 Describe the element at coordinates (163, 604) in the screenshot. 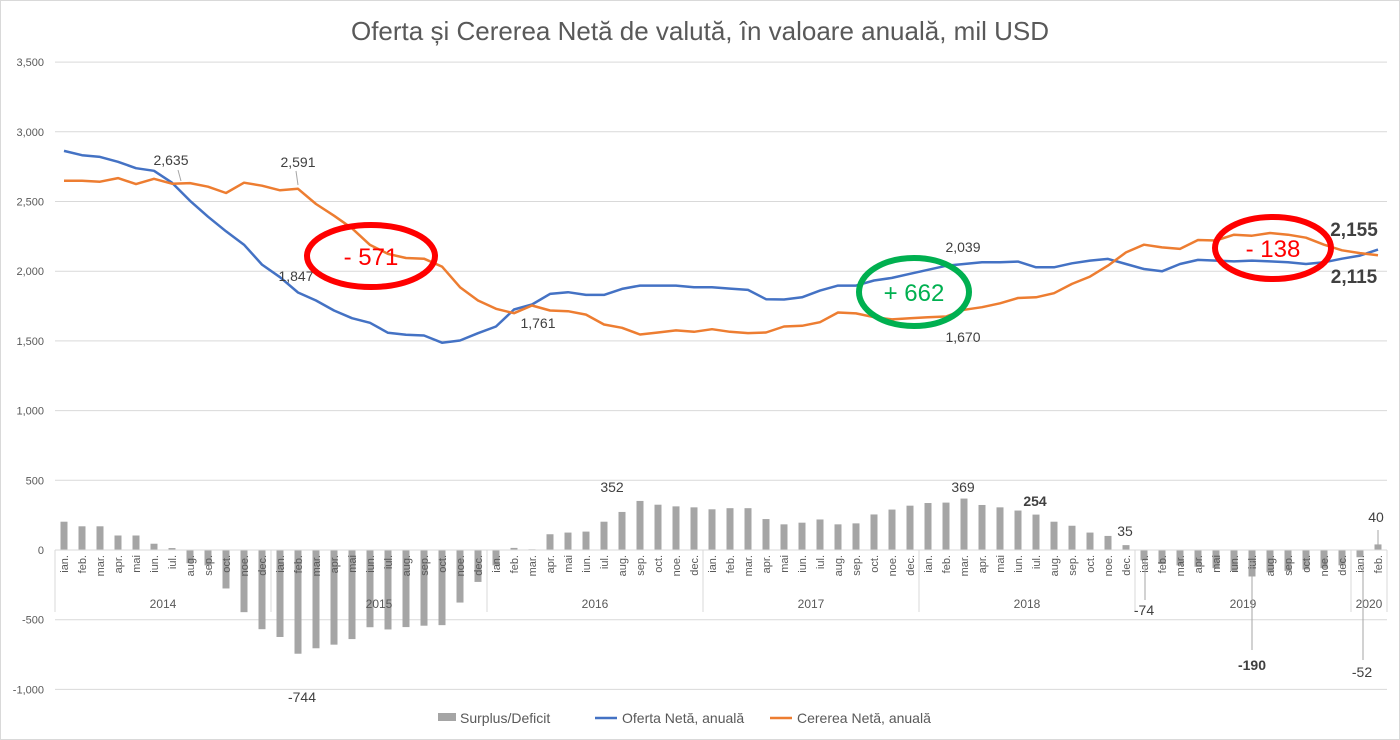

I see `year-label: 2014` at that location.